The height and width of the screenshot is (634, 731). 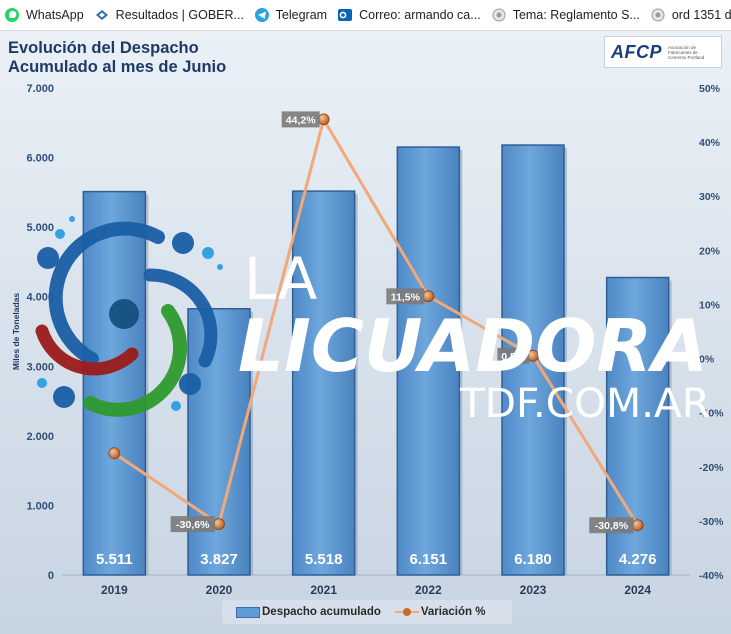 I want to click on x-tick-label: 2019, so click(x=114, y=590).